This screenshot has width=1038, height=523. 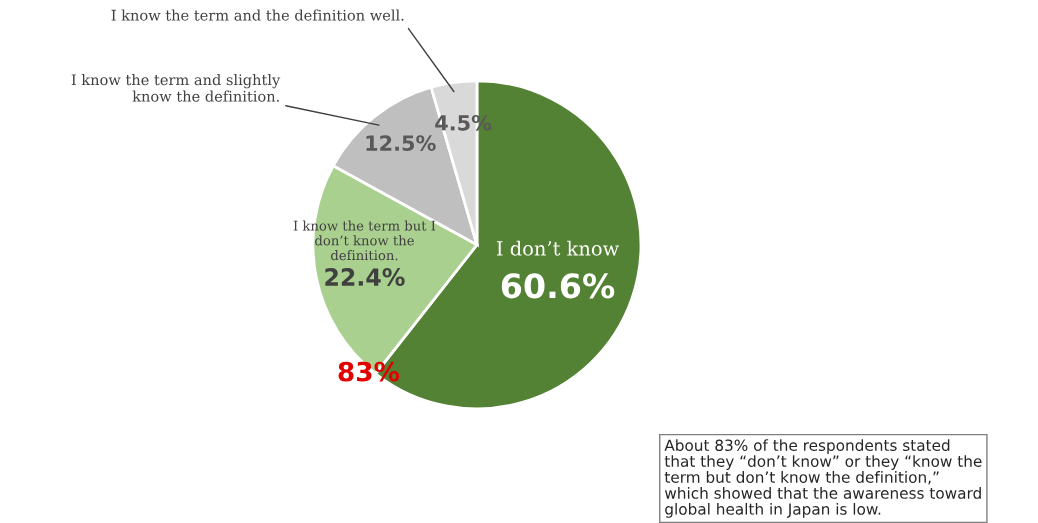 I want to click on slice-label: I don’t know, so click(x=557, y=248).